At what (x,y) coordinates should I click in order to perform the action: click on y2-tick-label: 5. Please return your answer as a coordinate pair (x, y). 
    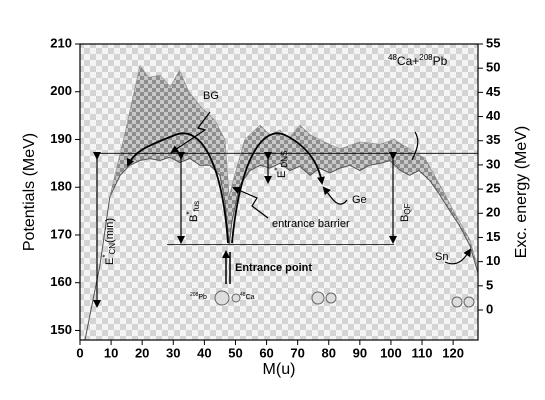
    Looking at the image, I should click on (489, 284).